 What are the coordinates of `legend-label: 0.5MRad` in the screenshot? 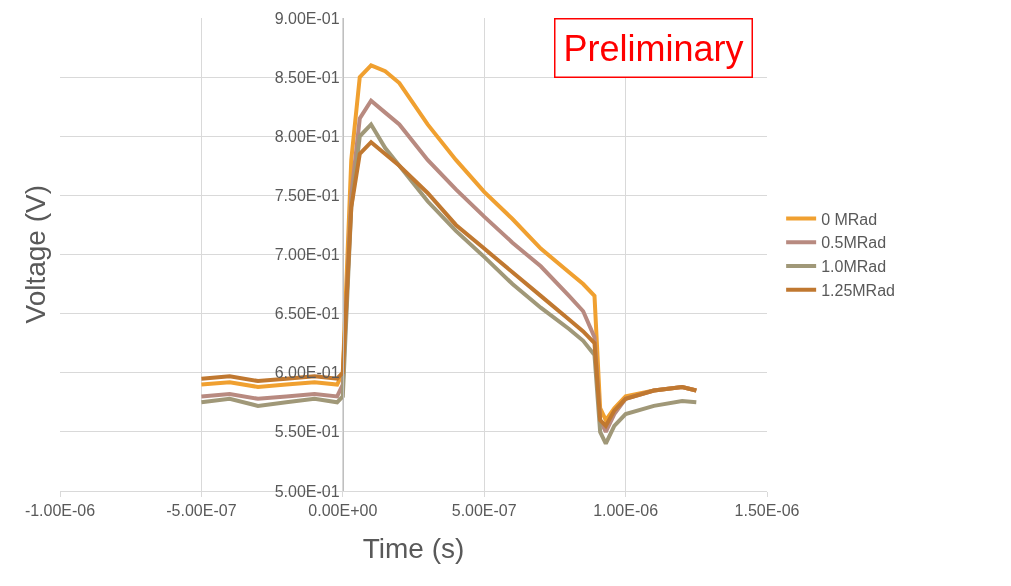 It's located at (854, 243).